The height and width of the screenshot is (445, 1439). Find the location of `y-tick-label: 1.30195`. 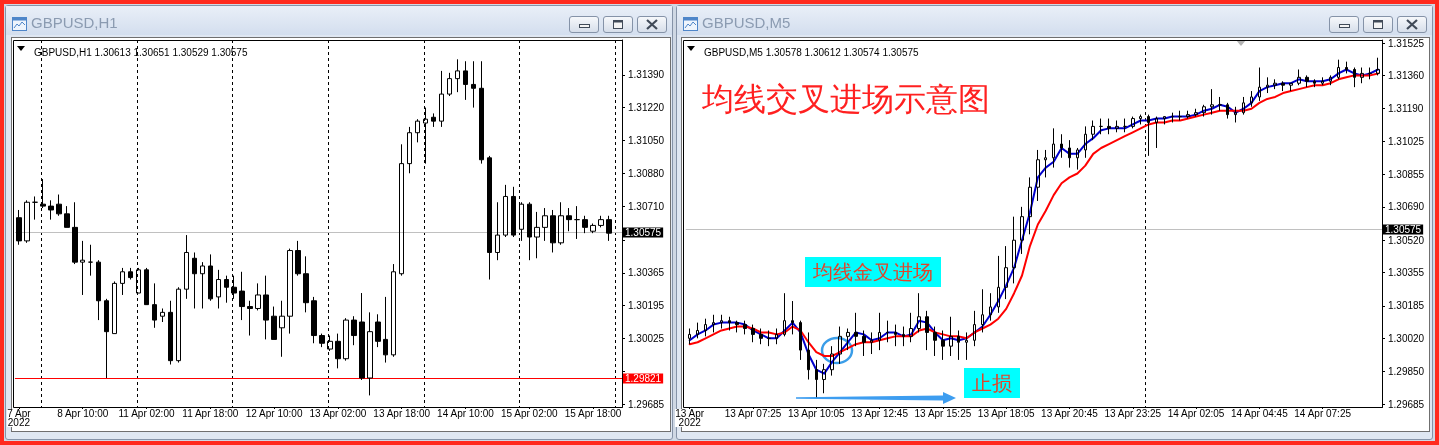

y-tick-label: 1.30195 is located at coordinates (646, 306).